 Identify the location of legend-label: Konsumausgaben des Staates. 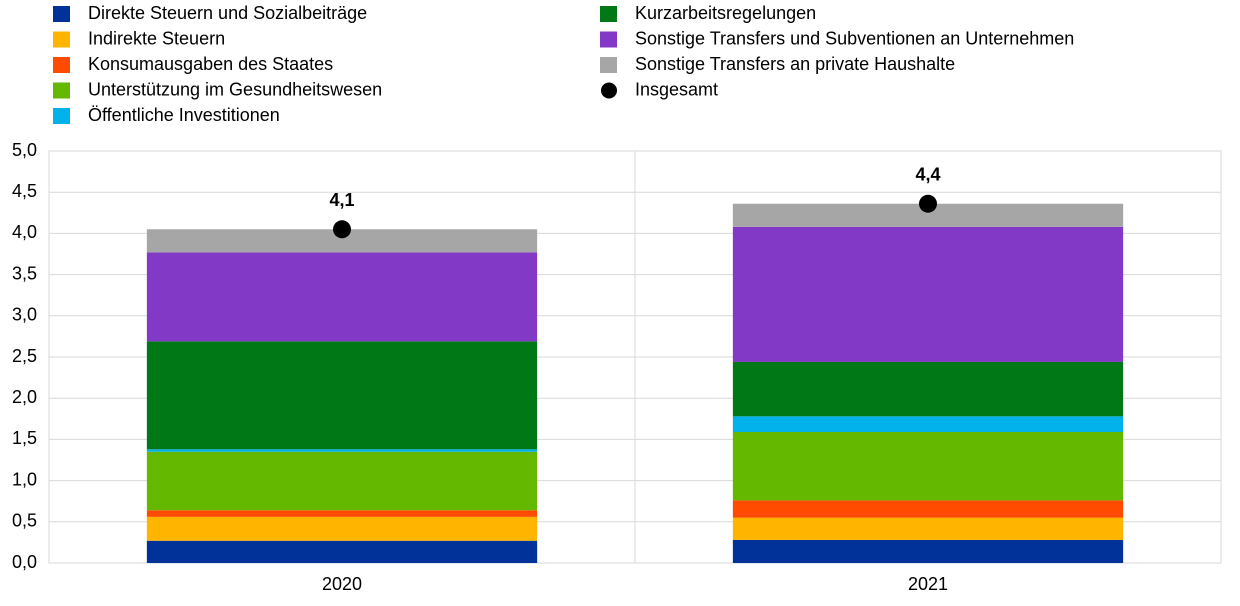
(210, 64).